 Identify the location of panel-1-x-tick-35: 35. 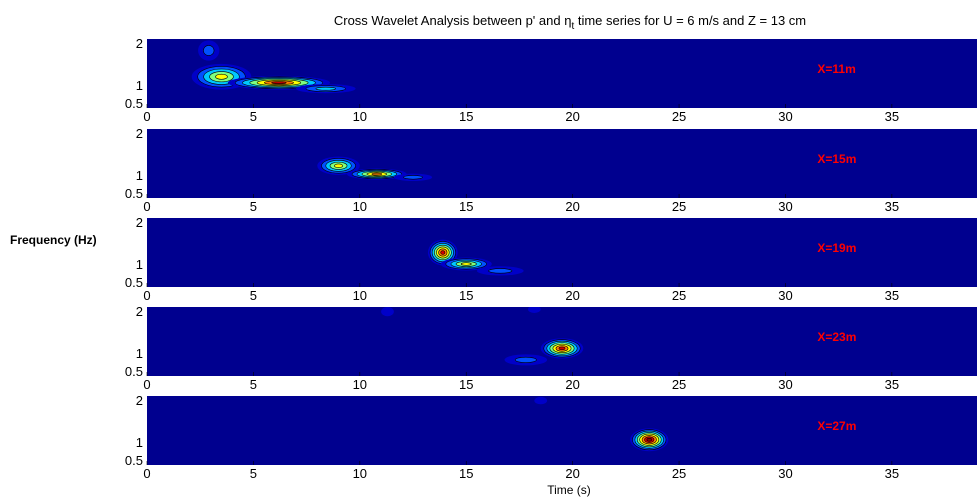
(892, 116).